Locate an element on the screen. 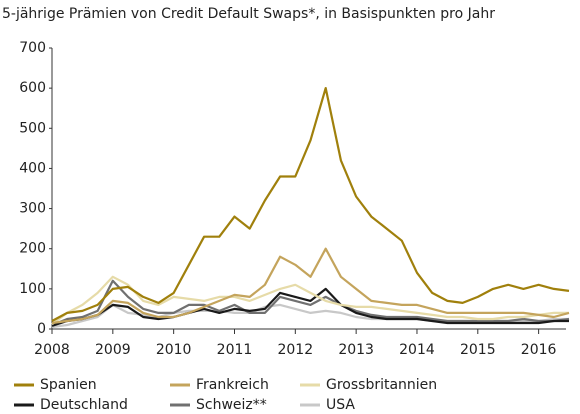 The image size is (580, 414). x-tick-label: 2009 is located at coordinates (113, 350).